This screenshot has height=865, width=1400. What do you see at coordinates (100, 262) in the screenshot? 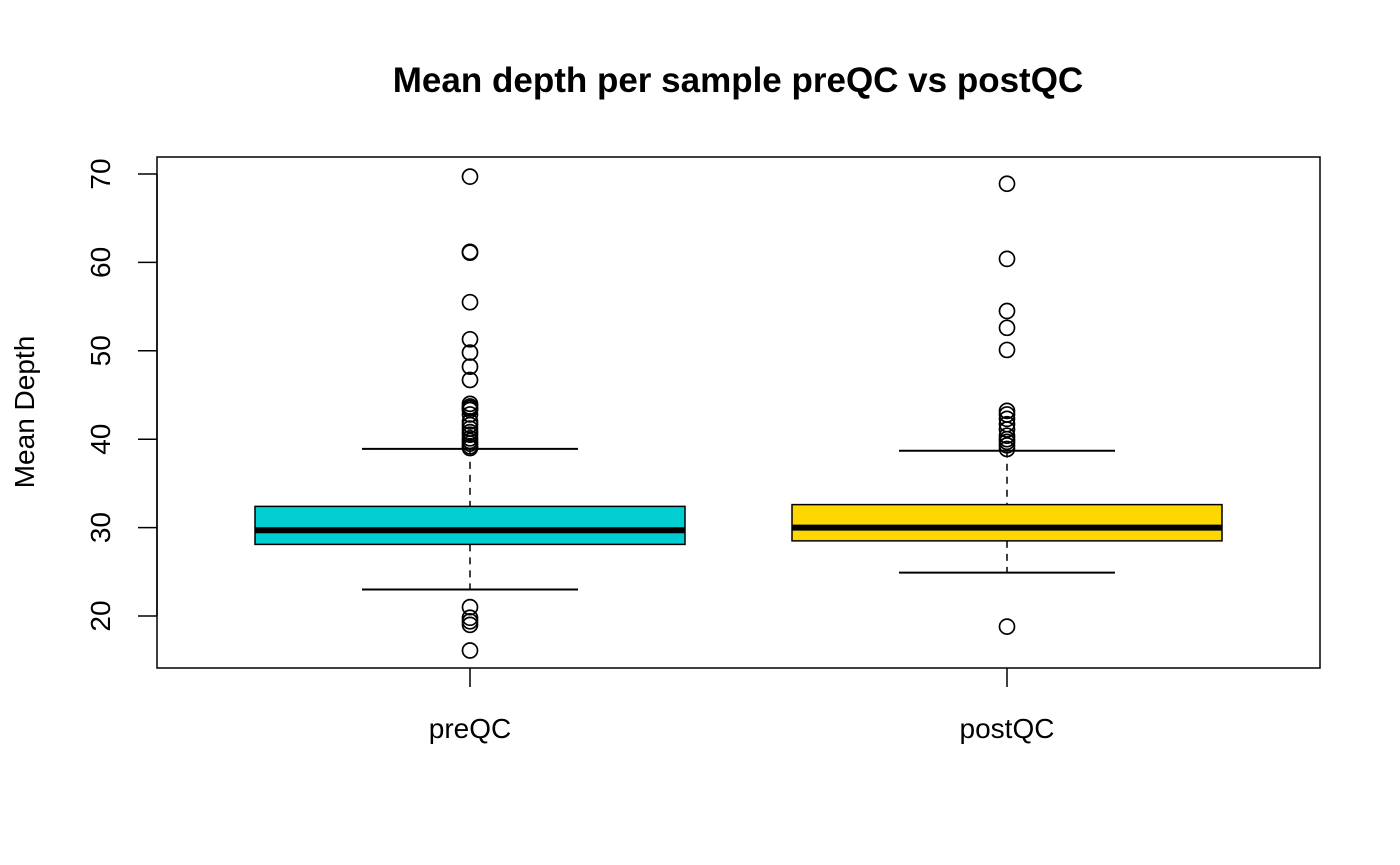
I see `y-tick-label: 60` at bounding box center [100, 262].